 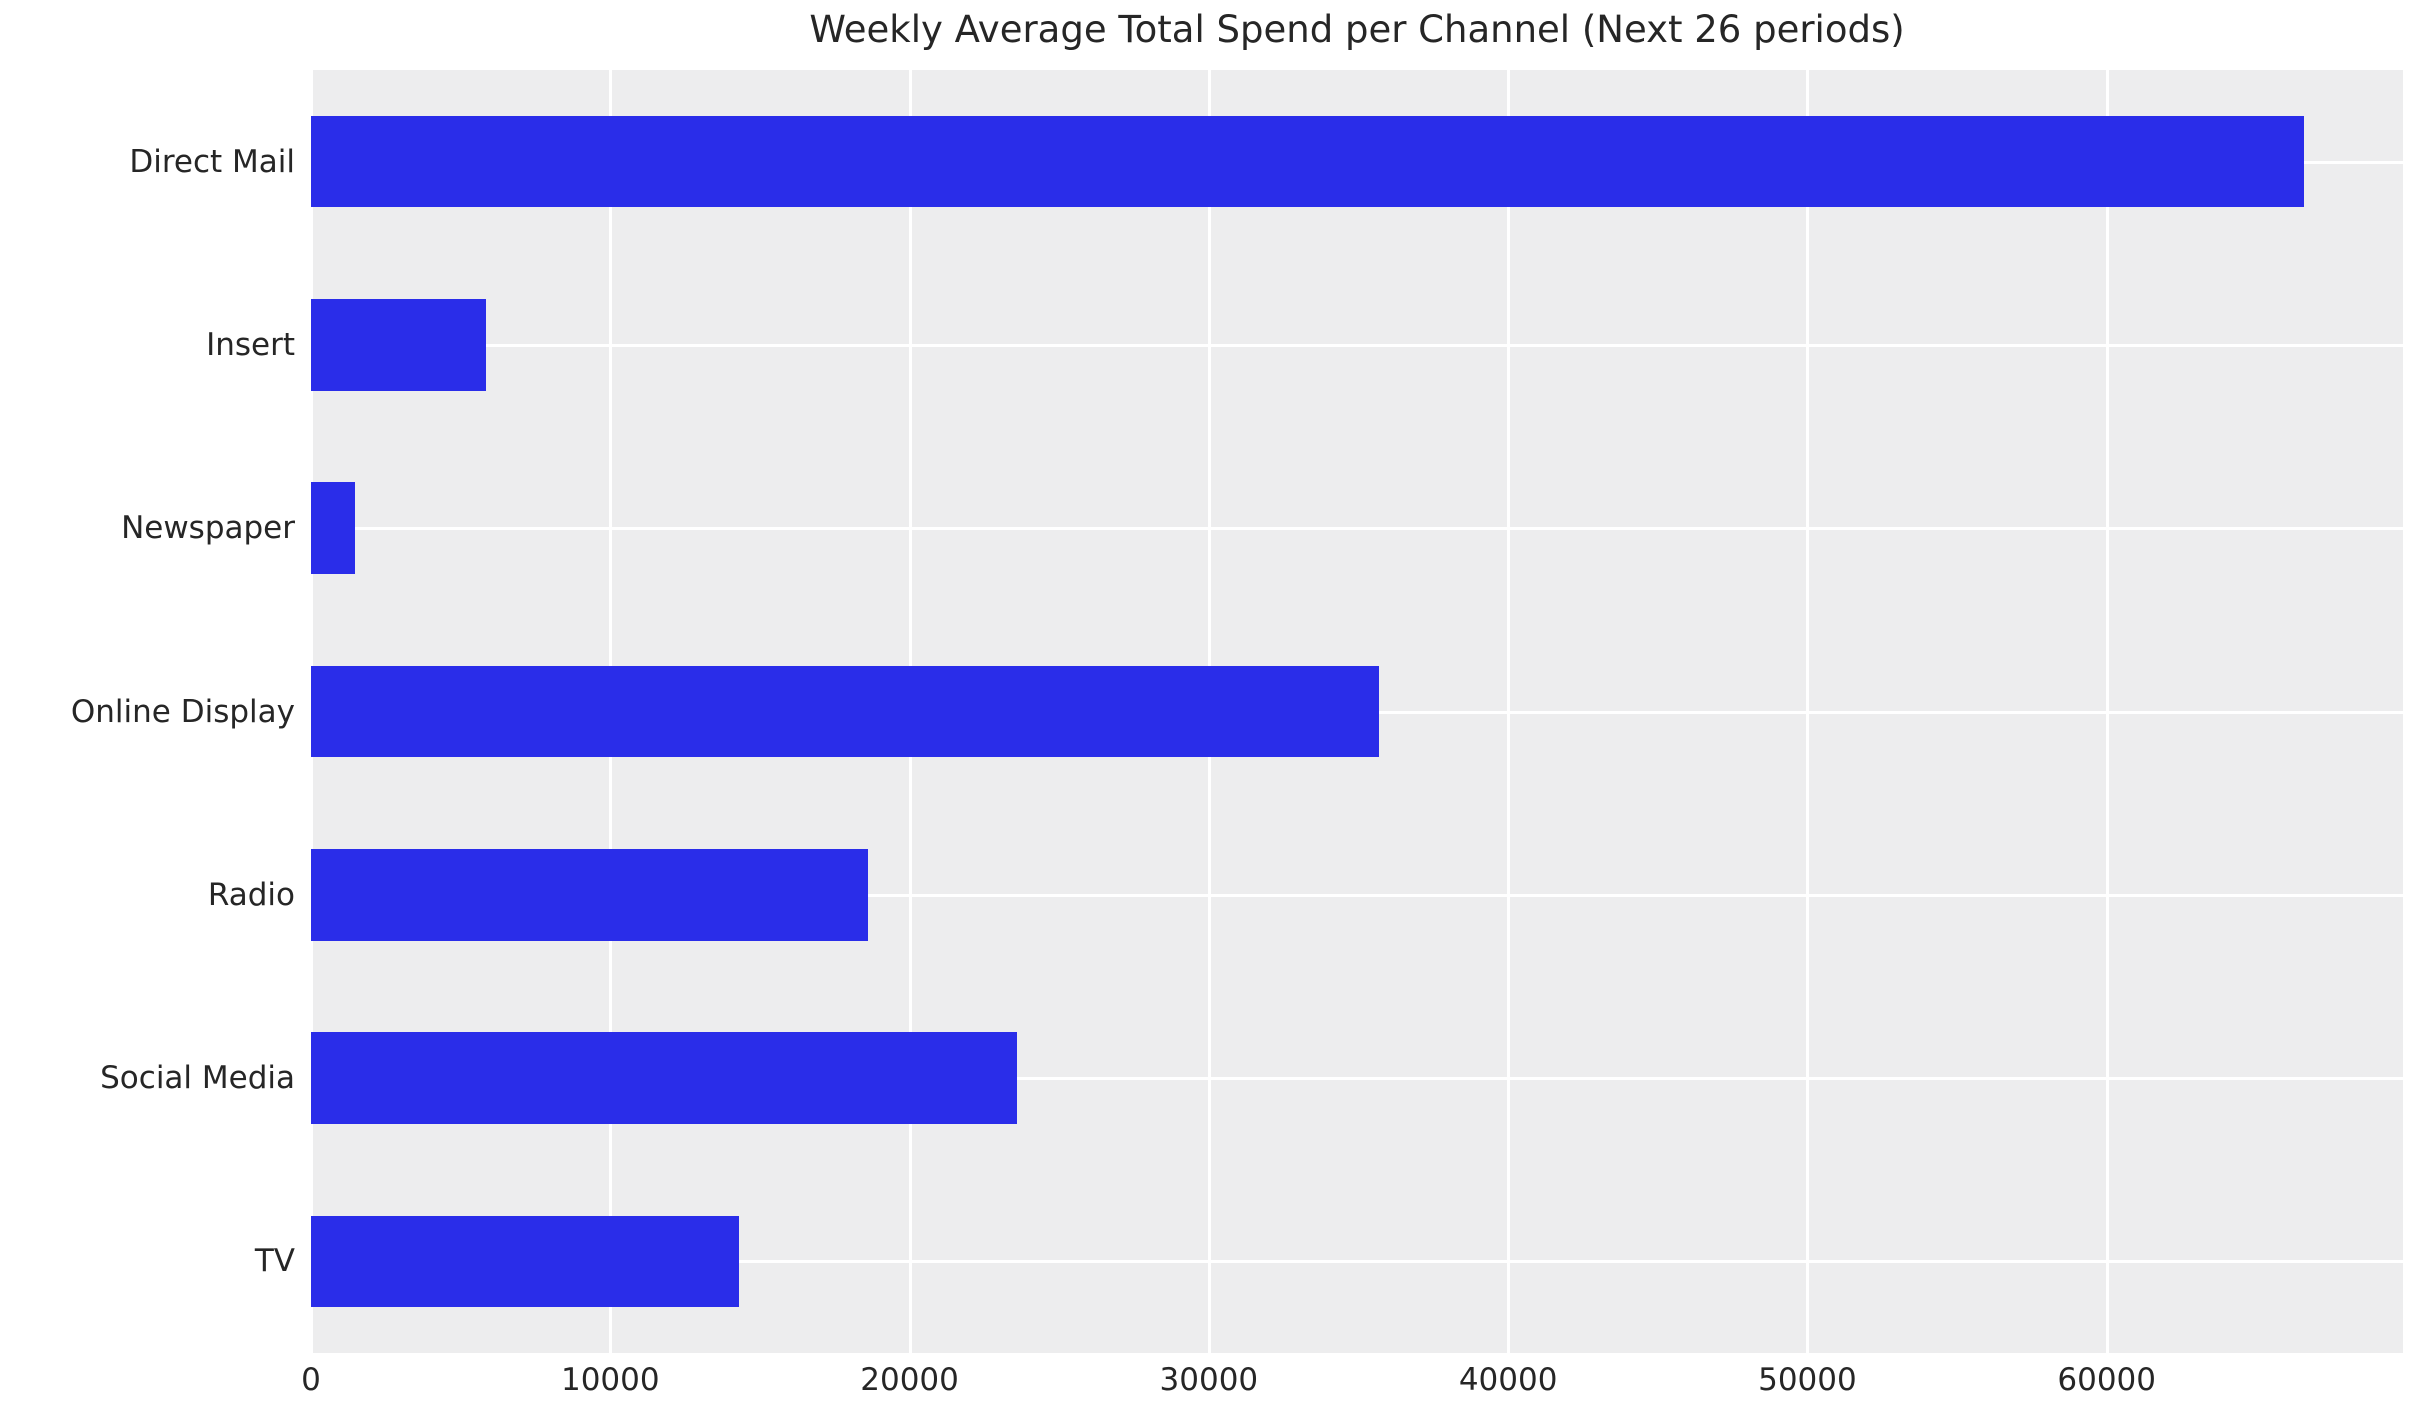 I want to click on x-tick-label-20000: 20000, so click(x=909, y=1380).